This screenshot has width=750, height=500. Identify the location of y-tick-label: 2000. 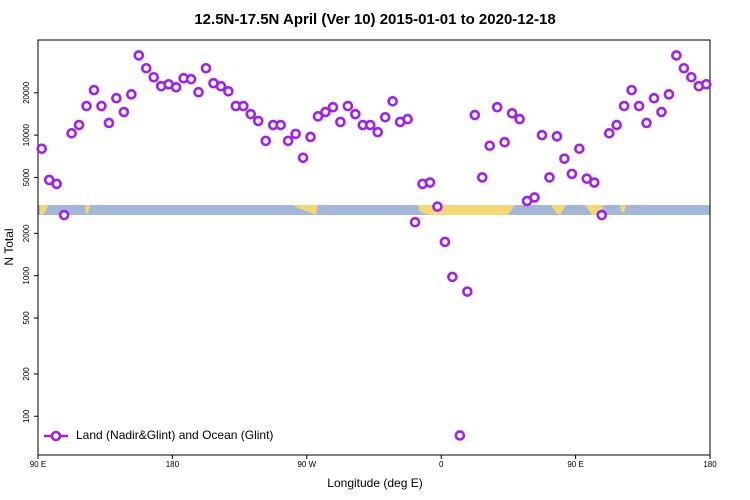
(26, 233).